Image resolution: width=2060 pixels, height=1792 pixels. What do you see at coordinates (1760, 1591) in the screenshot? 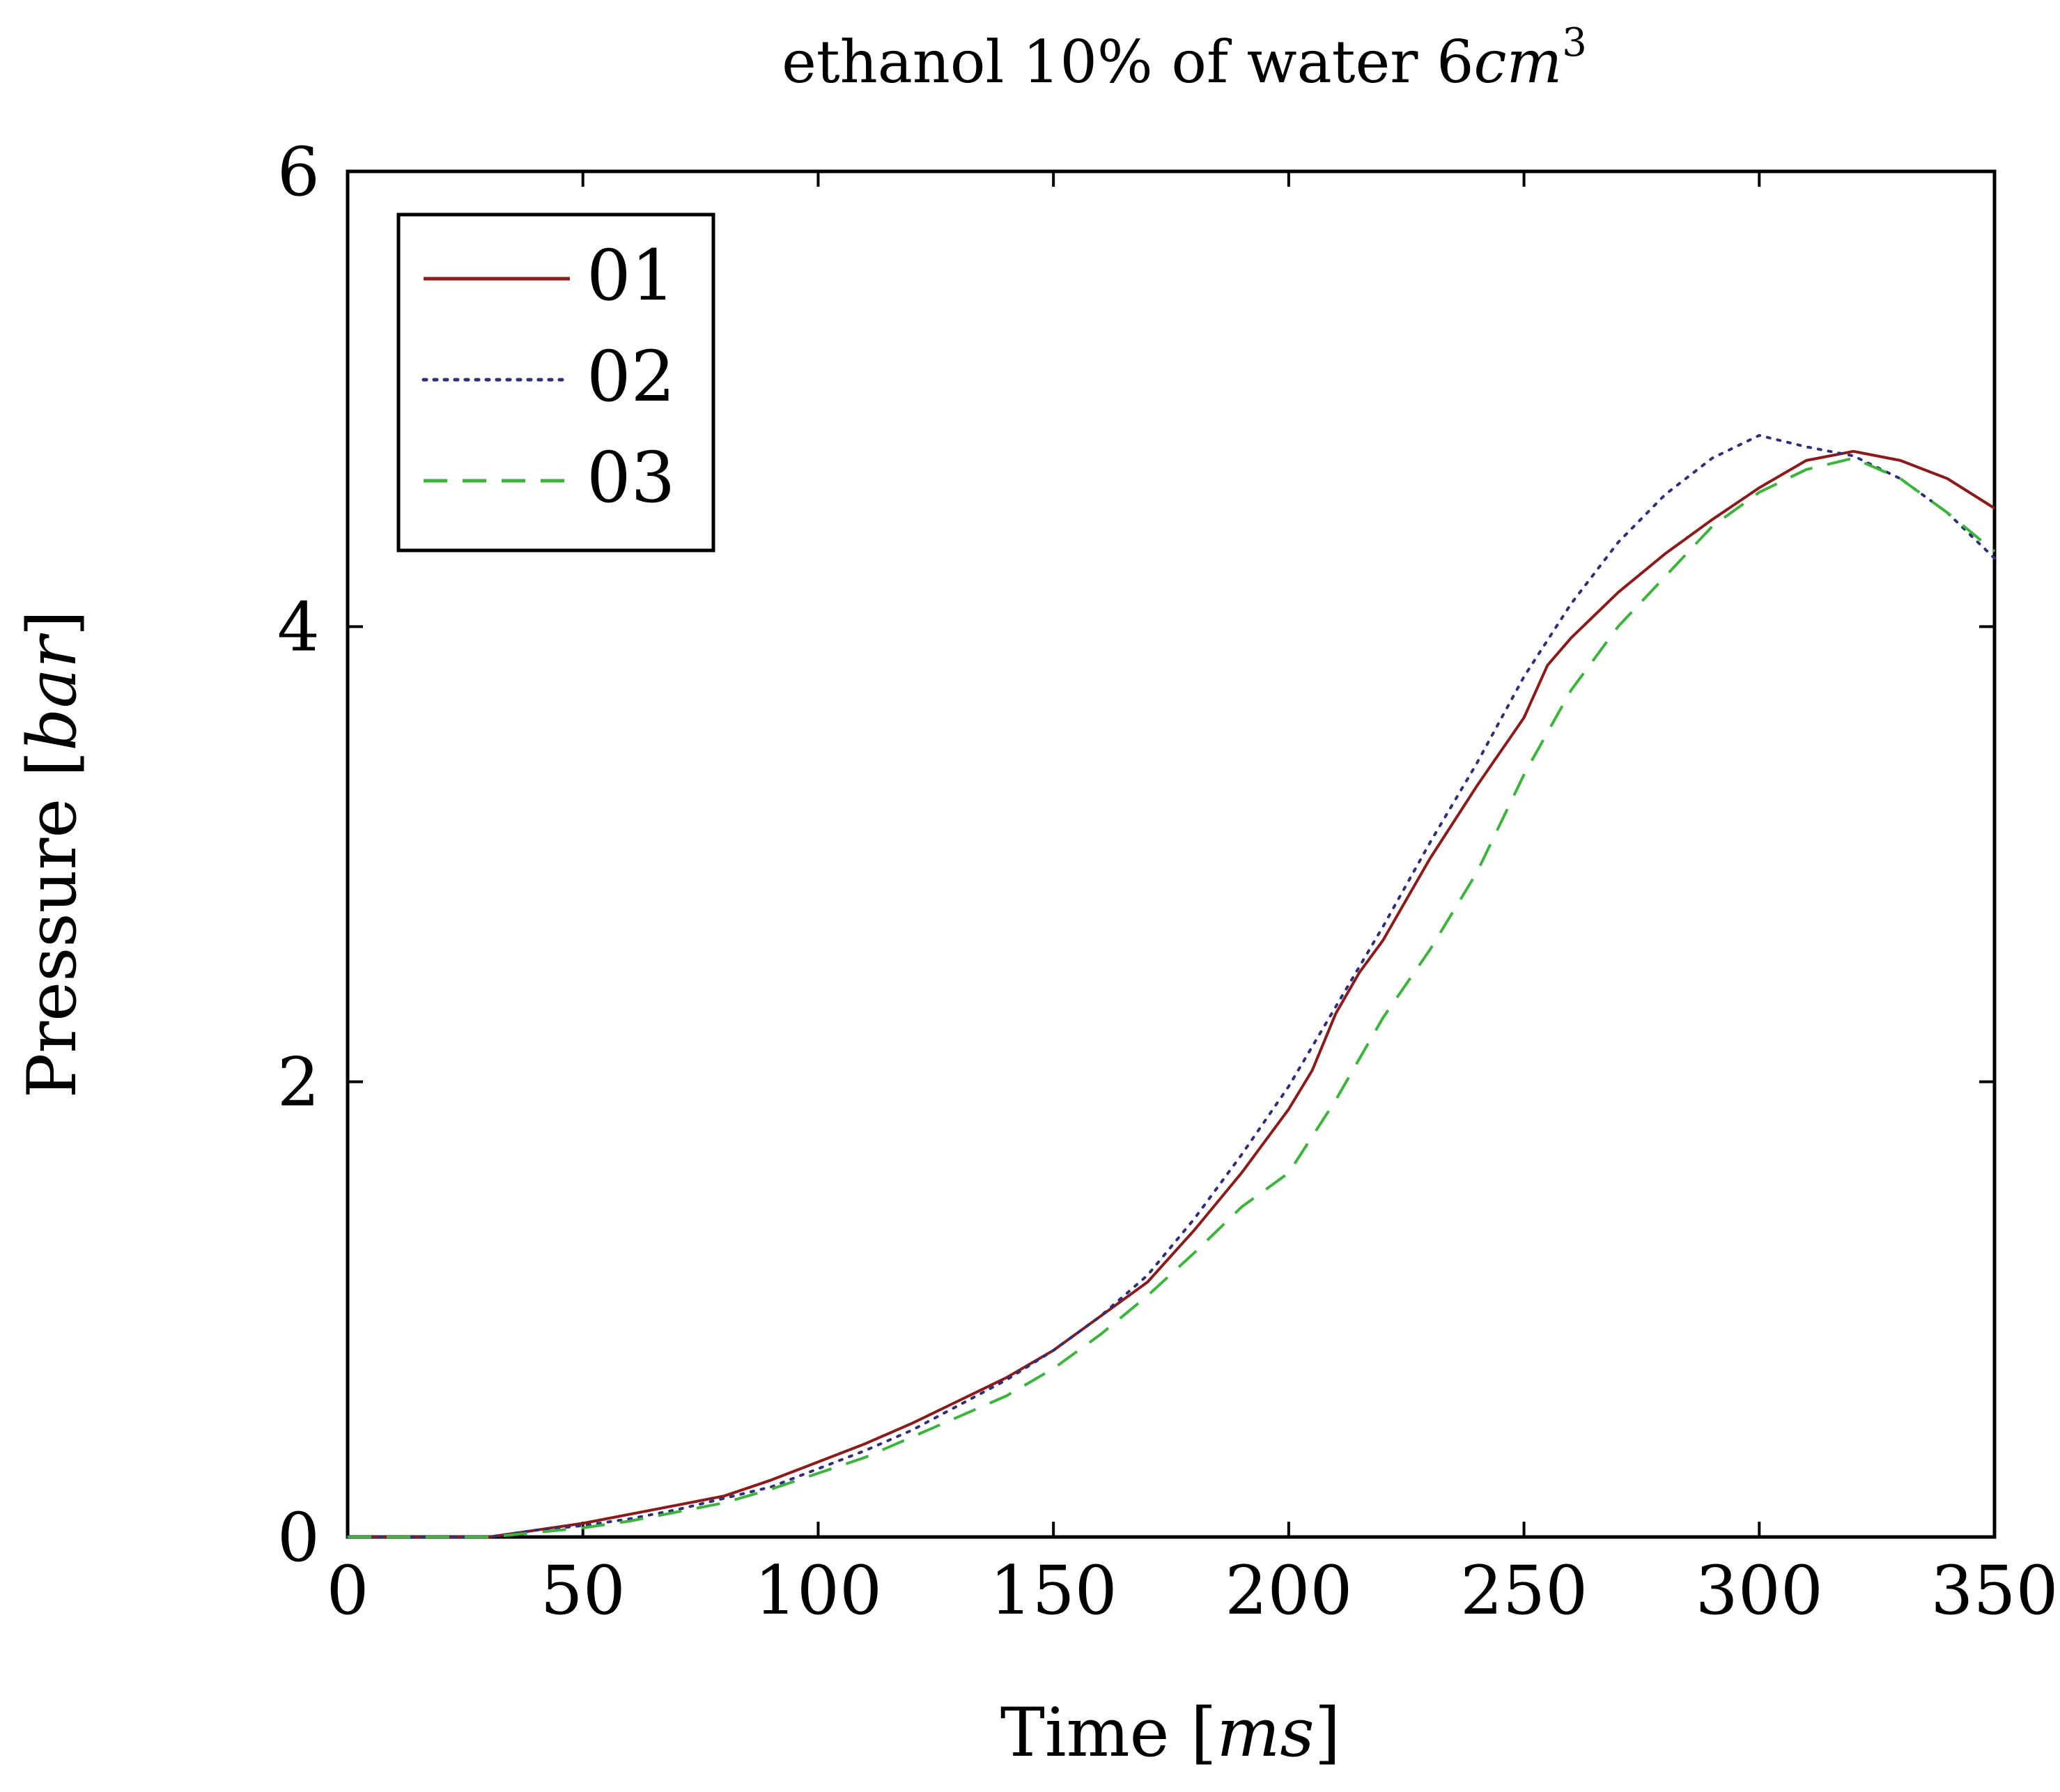
I see `x-tick-label-300: 300` at bounding box center [1760, 1591].